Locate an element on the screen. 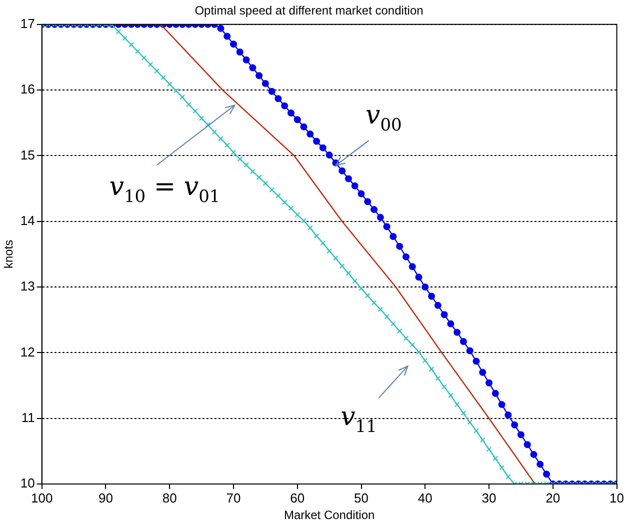  y-tick-label: 13 is located at coordinates (27, 286).